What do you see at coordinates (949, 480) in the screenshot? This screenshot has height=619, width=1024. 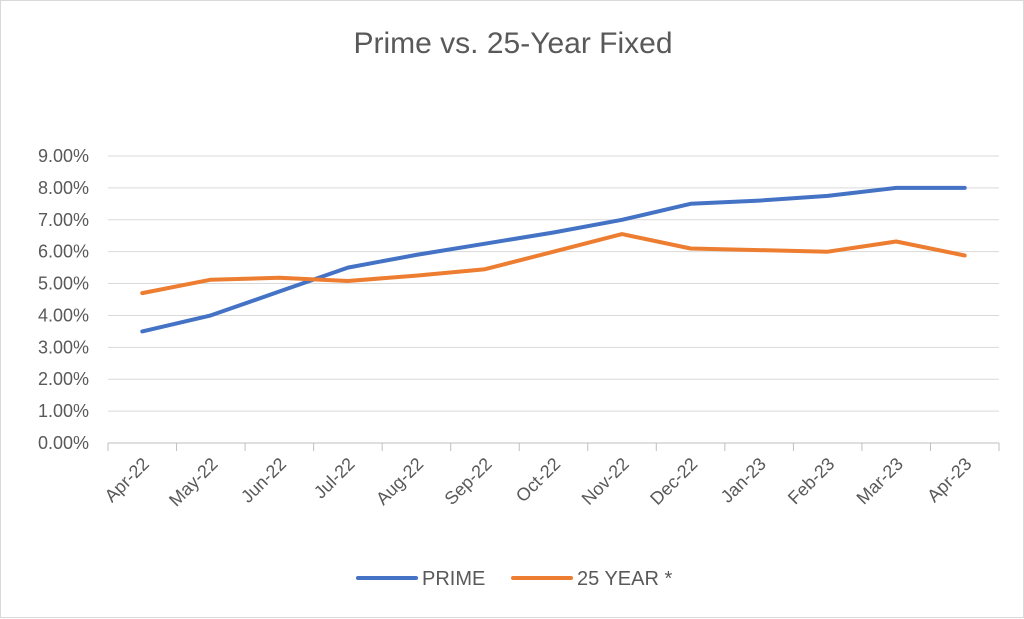 I see `x-tick-label: Apr-23` at bounding box center [949, 480].